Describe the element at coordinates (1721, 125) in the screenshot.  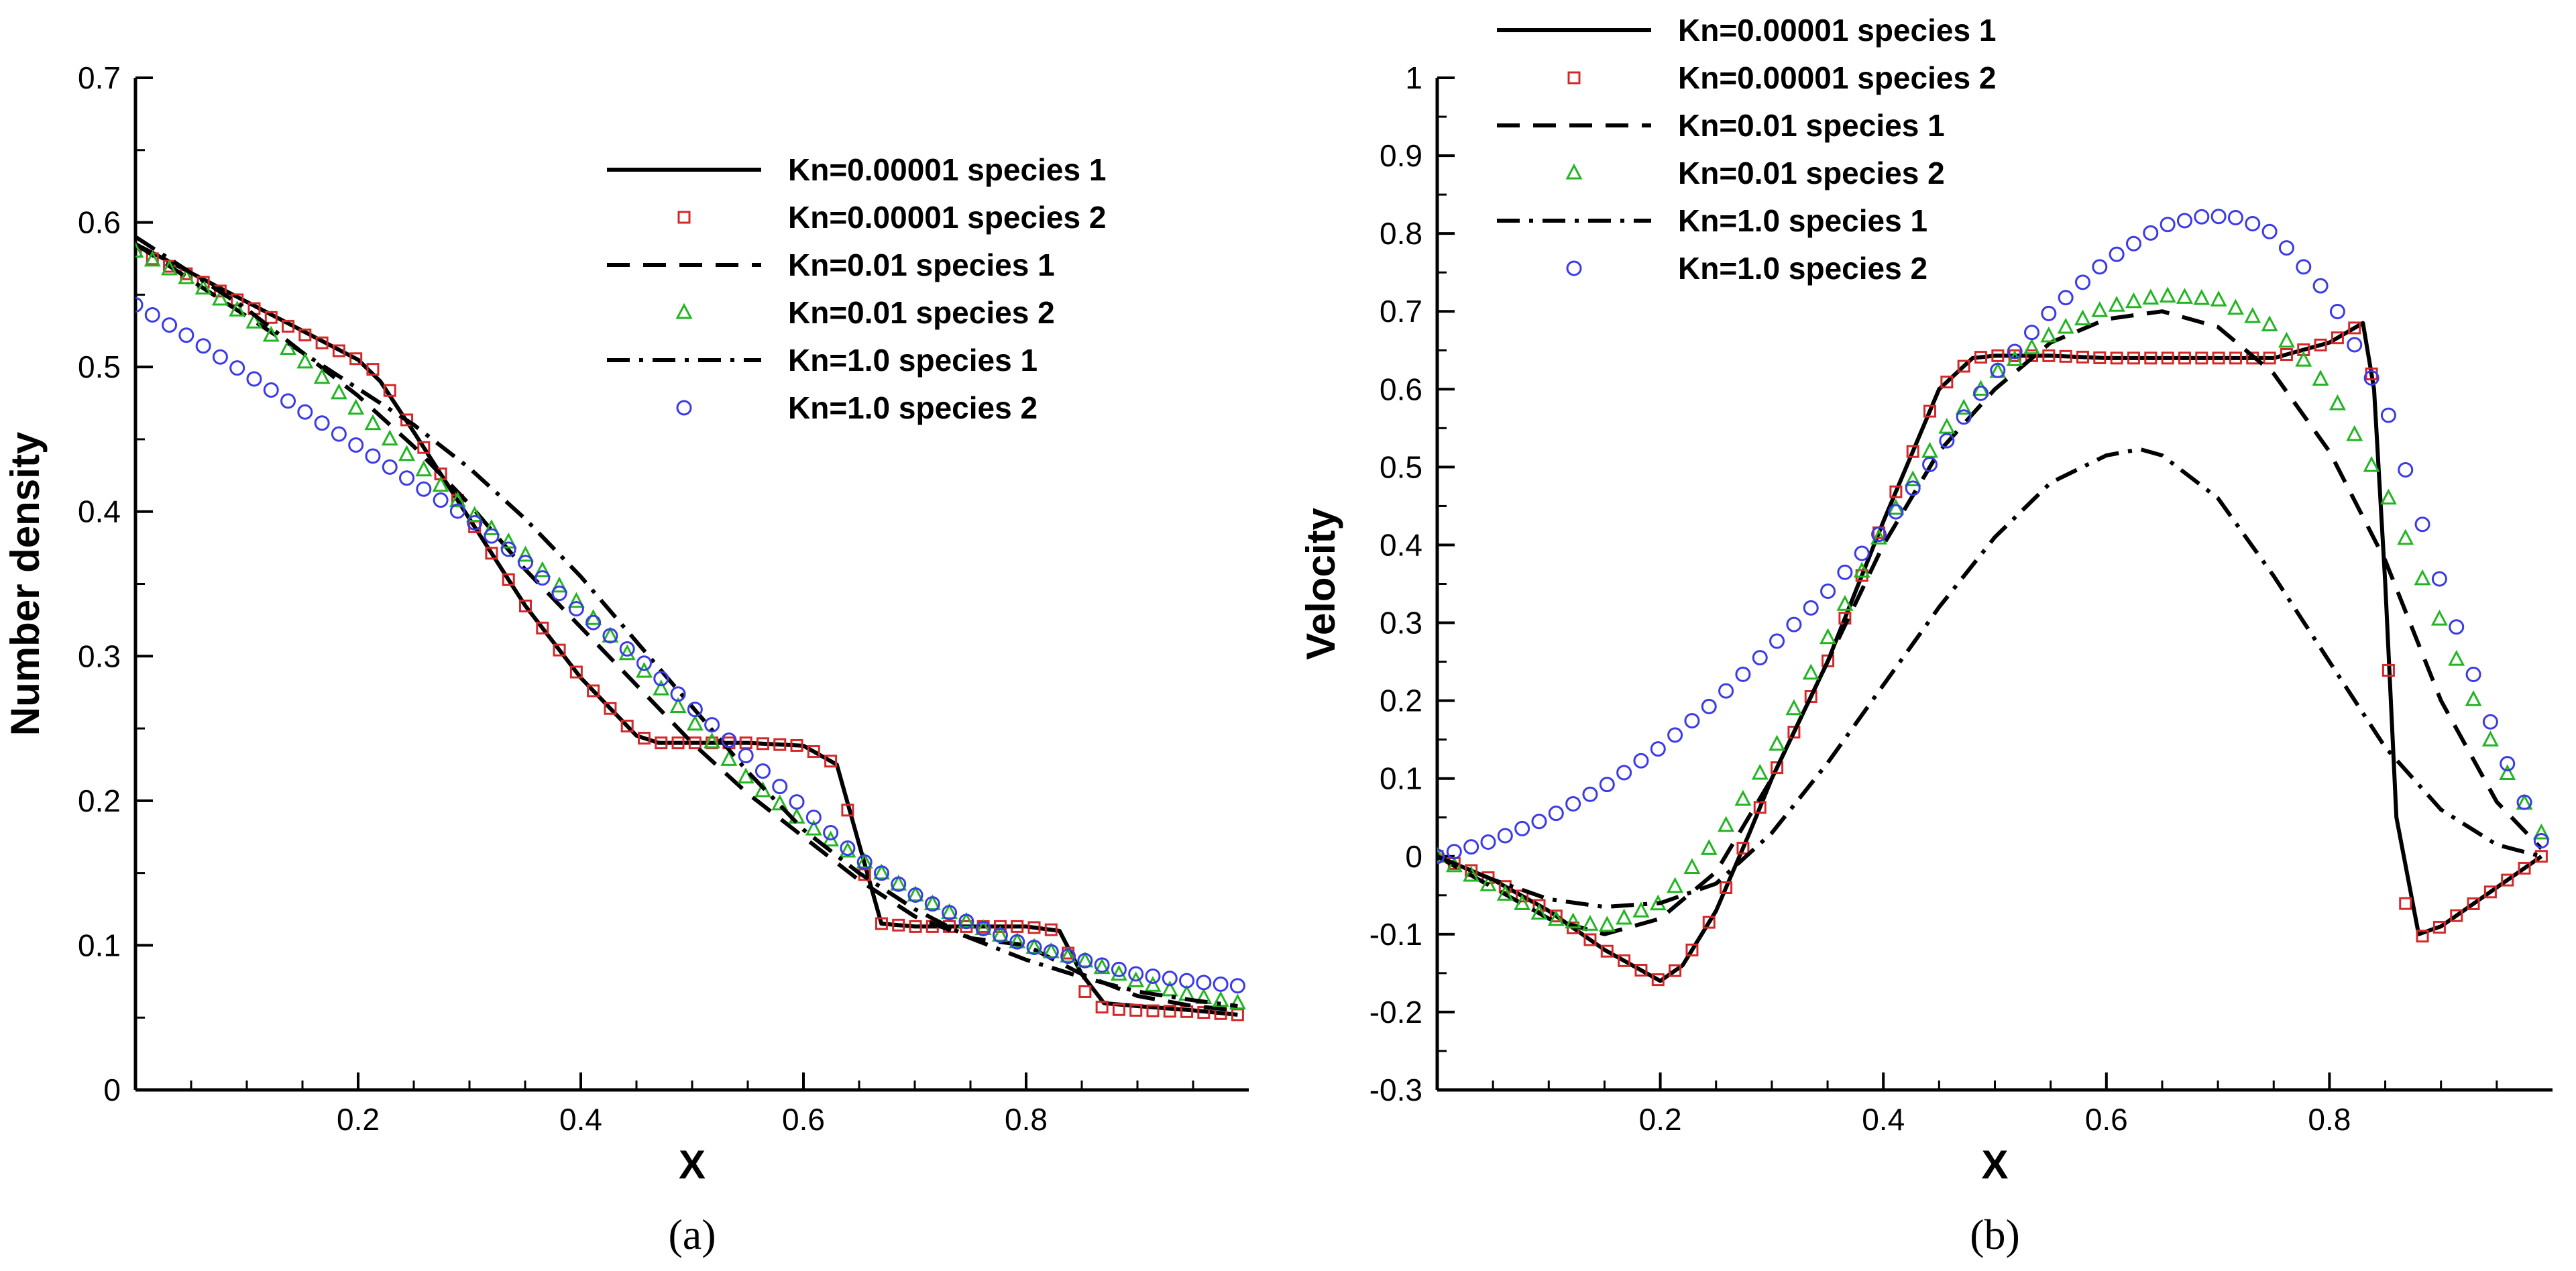
I see `legend-item: Kn=0.01 species 1` at that location.